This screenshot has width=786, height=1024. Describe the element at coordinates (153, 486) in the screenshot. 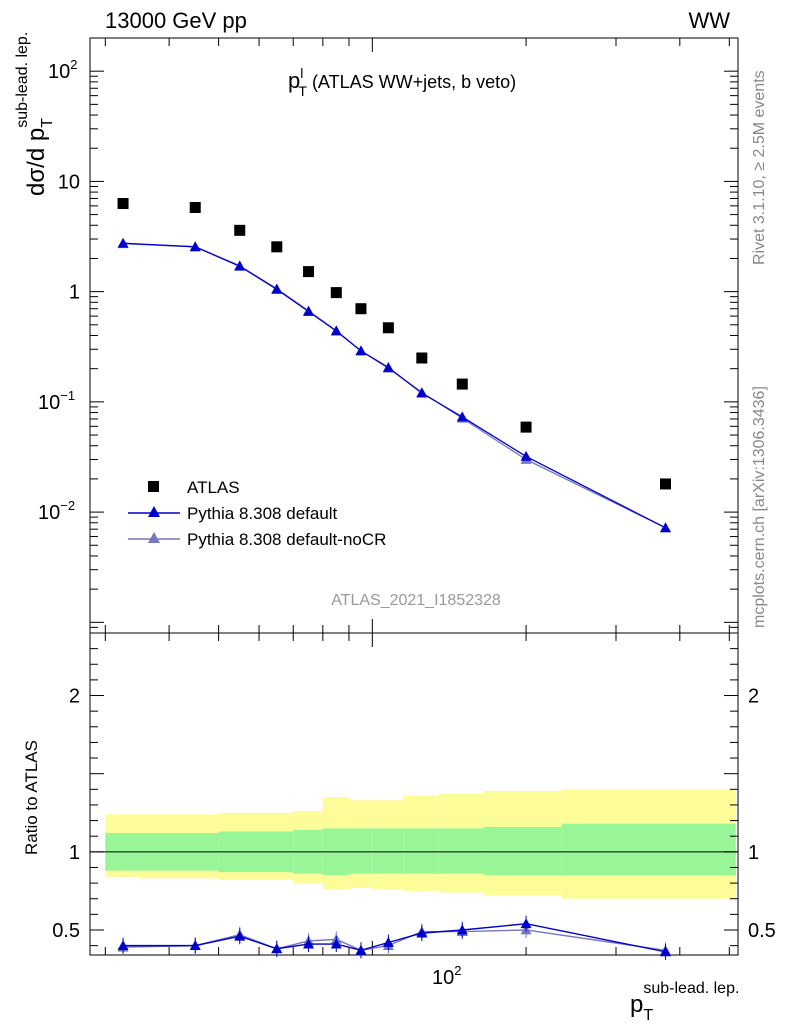

I see `legend-atlas-marker` at that location.